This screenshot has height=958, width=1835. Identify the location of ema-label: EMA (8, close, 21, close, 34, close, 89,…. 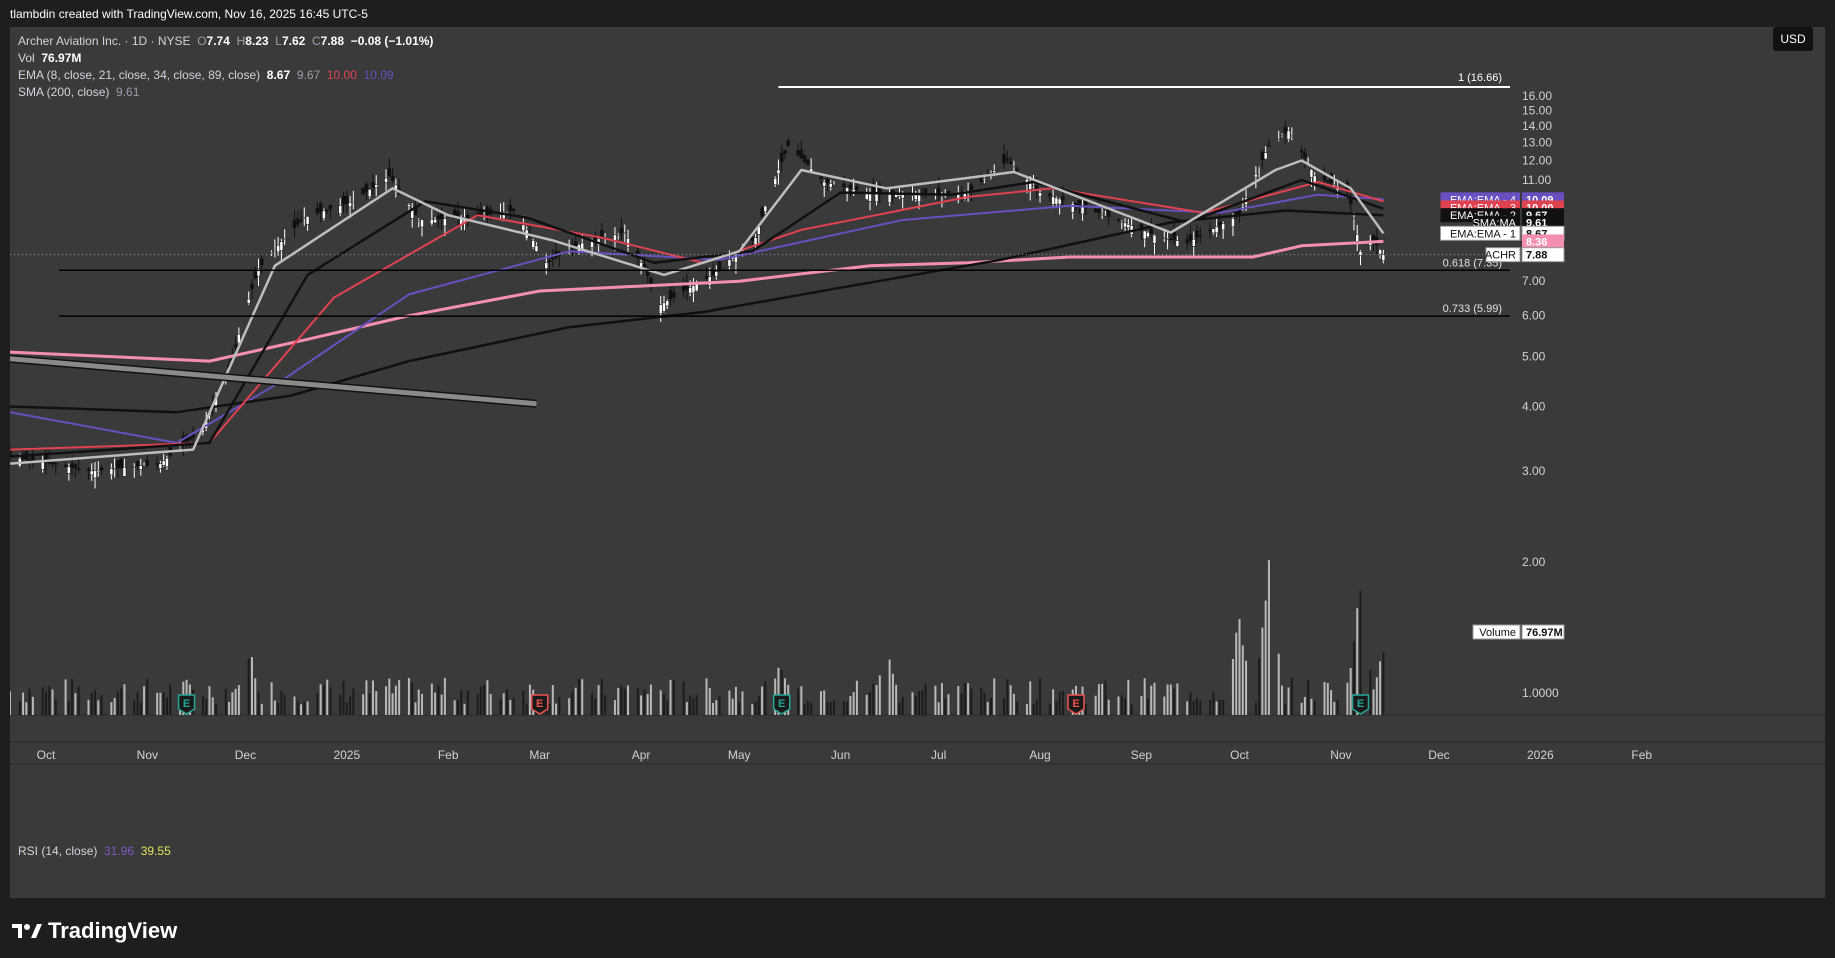
(139, 75).